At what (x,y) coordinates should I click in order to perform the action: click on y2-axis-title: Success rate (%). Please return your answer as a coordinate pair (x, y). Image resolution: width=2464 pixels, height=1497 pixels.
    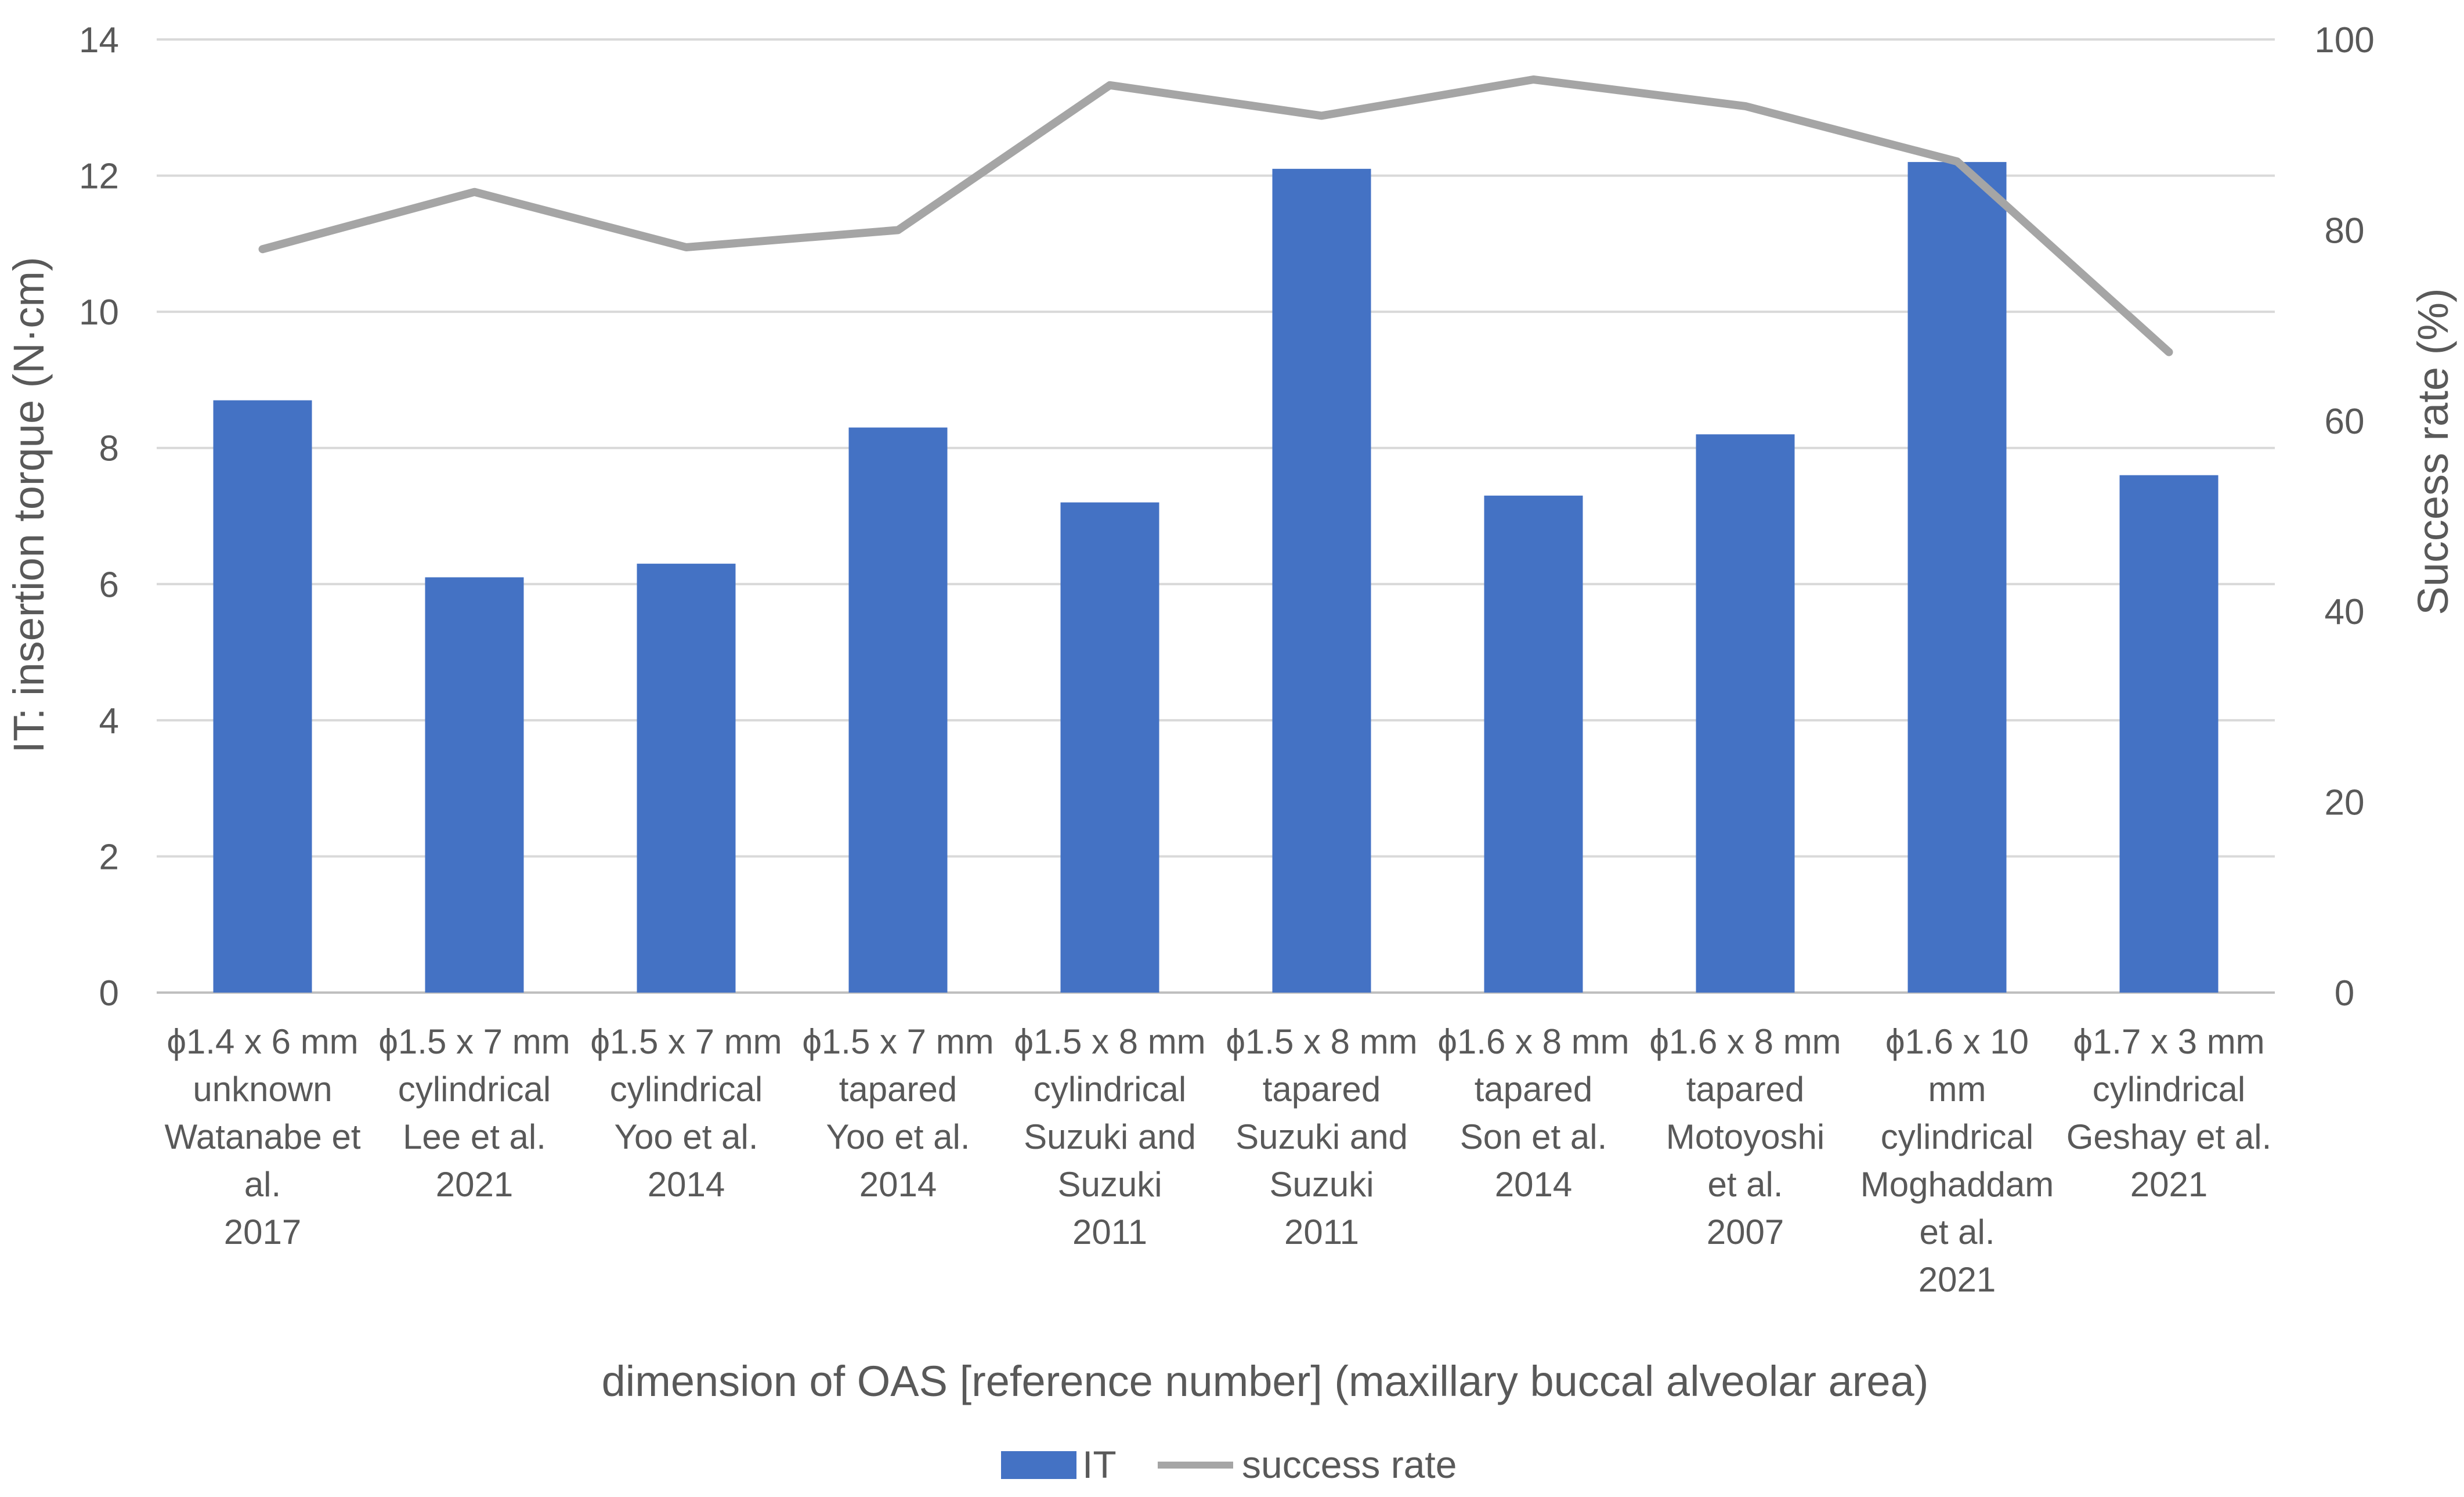
    Looking at the image, I should click on (2433, 451).